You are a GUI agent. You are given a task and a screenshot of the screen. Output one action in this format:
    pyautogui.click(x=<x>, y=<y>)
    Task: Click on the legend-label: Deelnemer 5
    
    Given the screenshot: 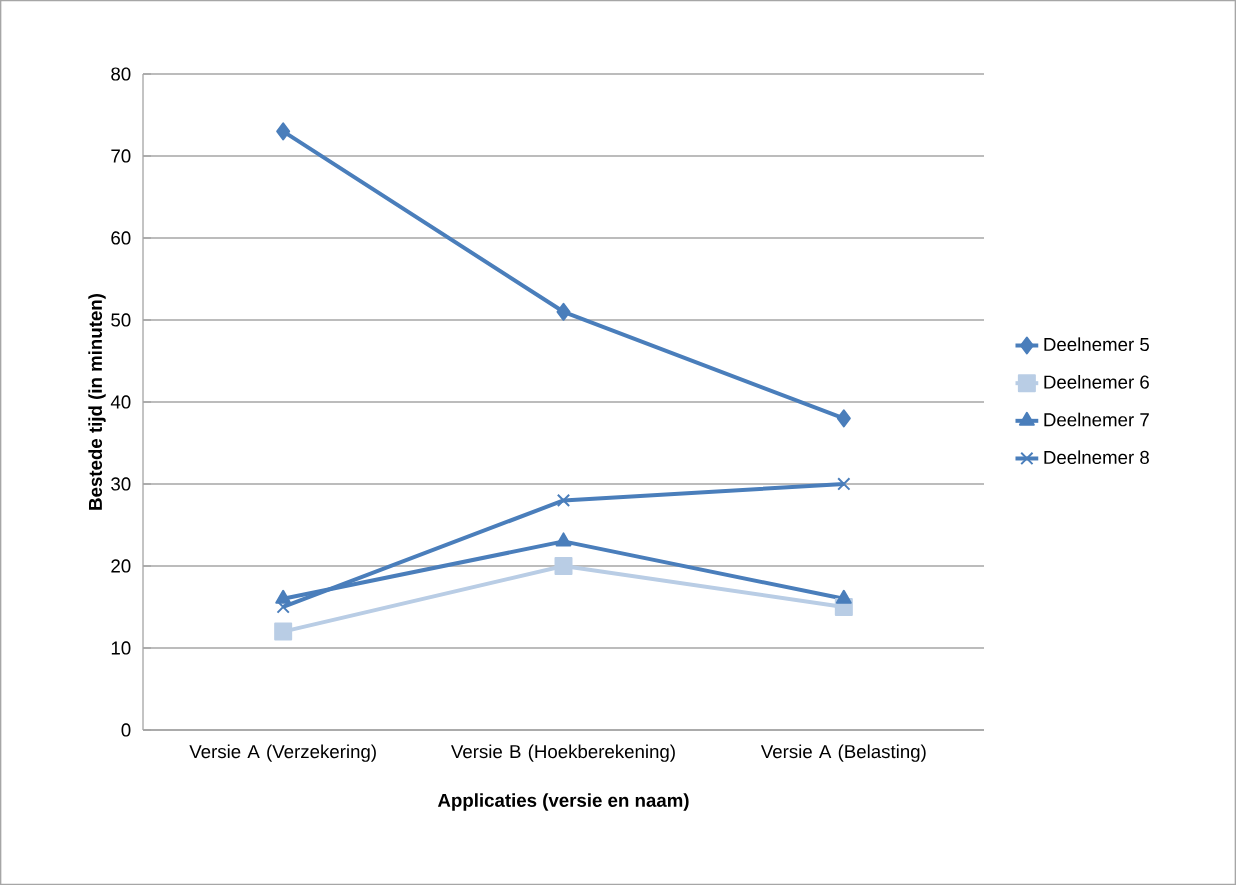 What is the action you would take?
    pyautogui.click(x=1096, y=344)
    